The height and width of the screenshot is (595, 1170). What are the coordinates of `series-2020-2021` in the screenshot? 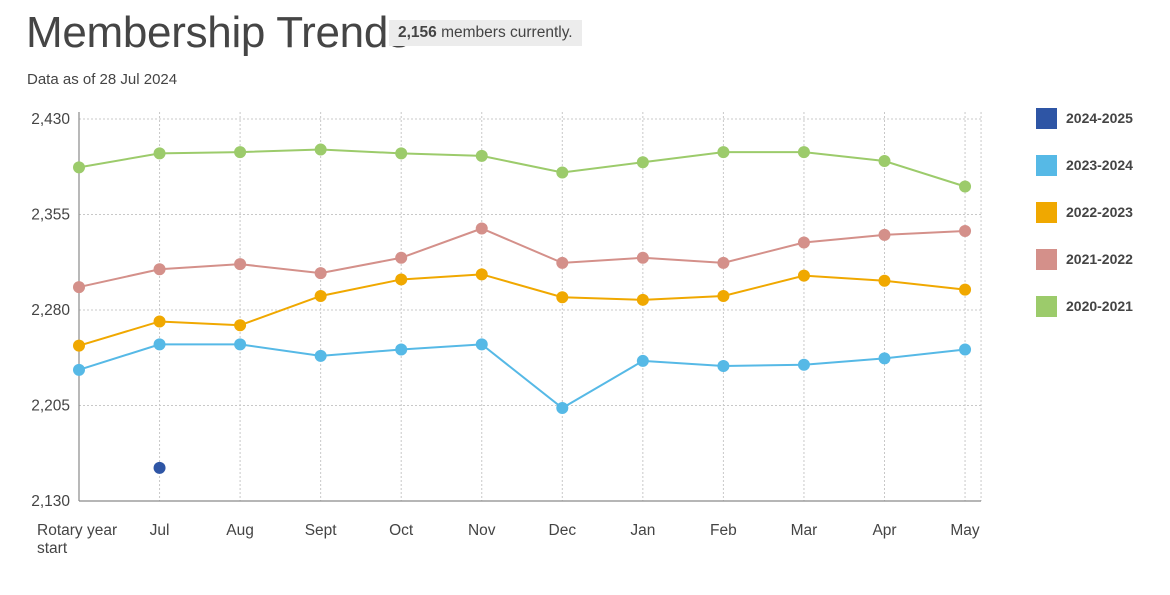 It's located at (522, 168).